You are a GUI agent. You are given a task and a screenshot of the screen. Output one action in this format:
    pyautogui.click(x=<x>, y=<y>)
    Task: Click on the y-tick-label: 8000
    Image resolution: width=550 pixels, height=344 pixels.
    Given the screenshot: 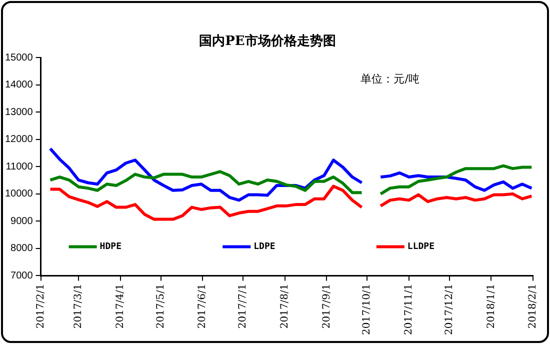 What is the action you would take?
    pyautogui.click(x=22, y=248)
    